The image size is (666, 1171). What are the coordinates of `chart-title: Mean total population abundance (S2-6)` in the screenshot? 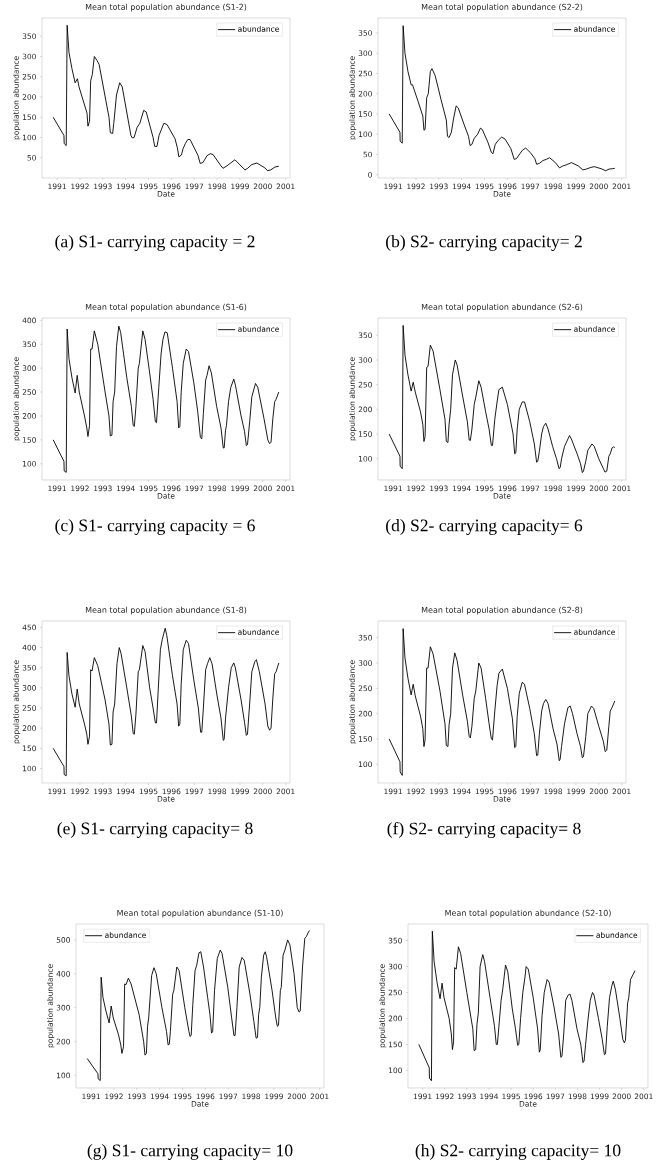 It's located at (502, 307).